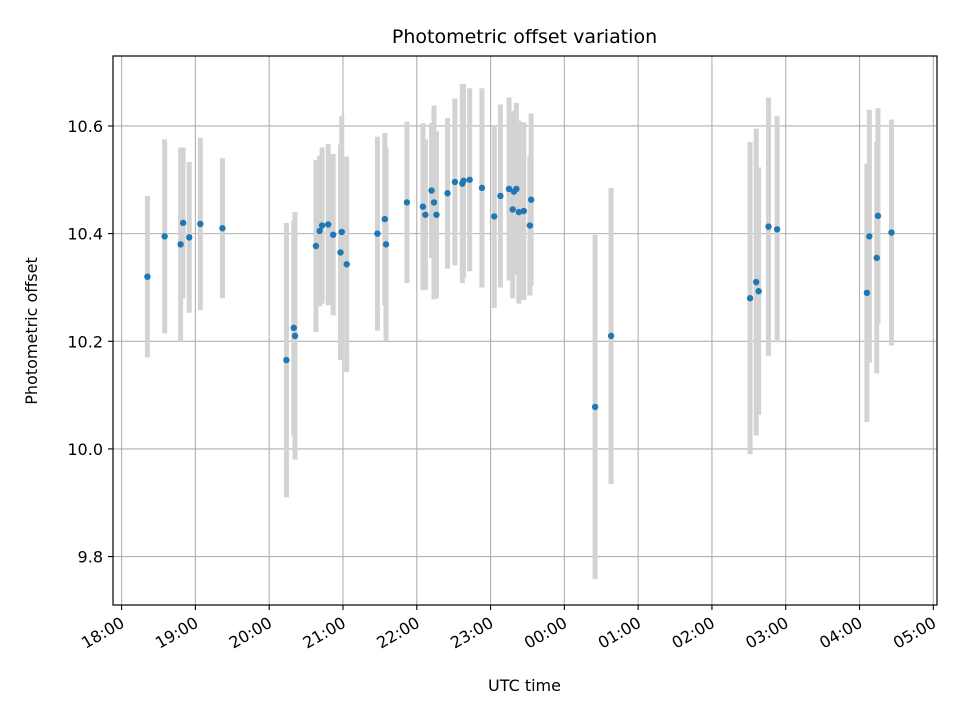 This screenshot has width=960, height=720. Describe the element at coordinates (524, 37) in the screenshot. I see `chart-title: Photometric offset variation` at that location.